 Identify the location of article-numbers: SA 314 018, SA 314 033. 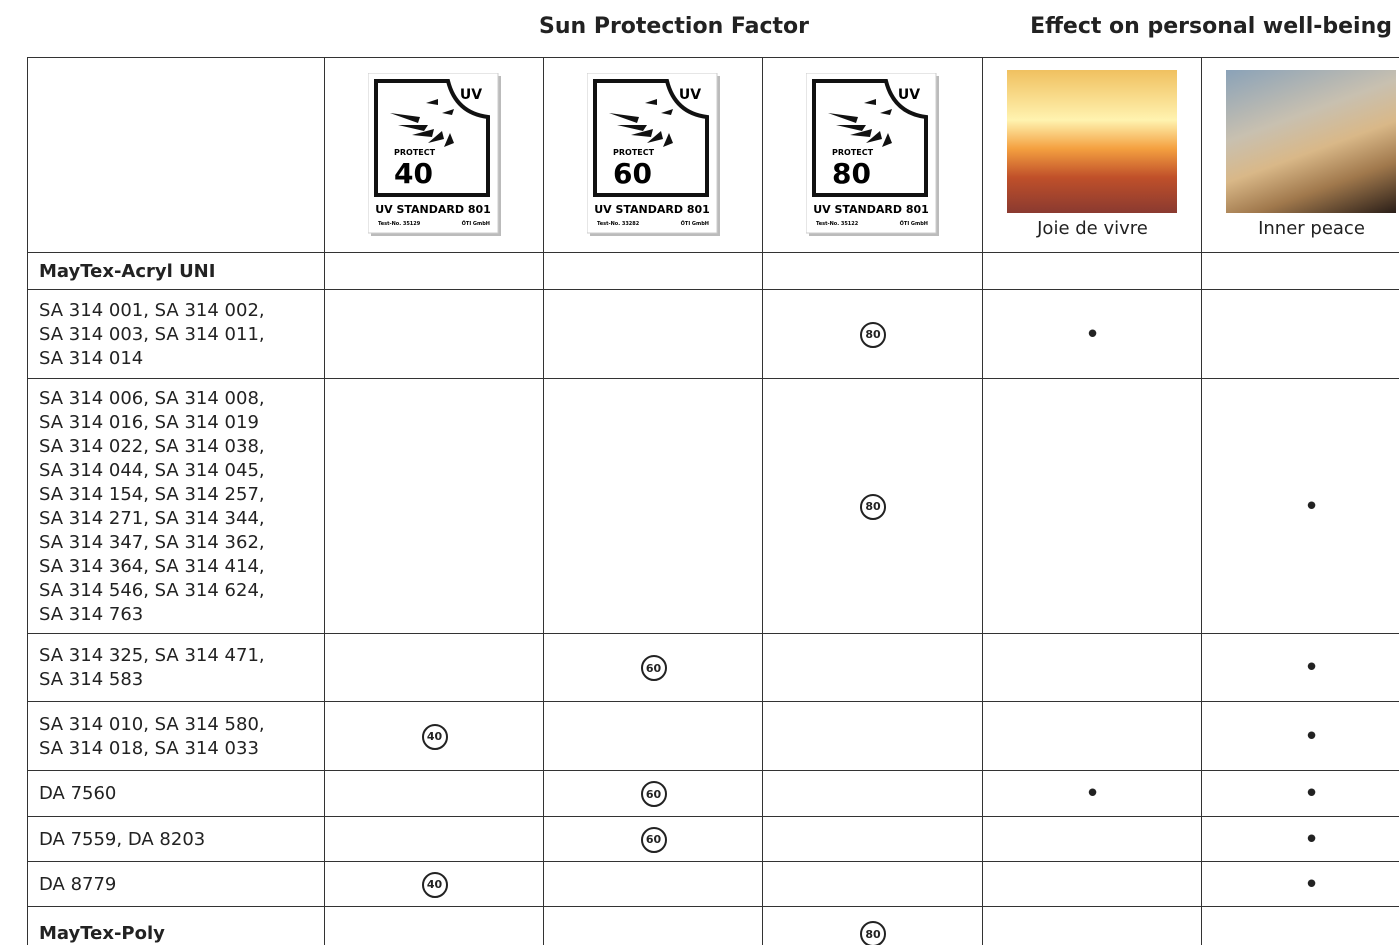
(149, 748).